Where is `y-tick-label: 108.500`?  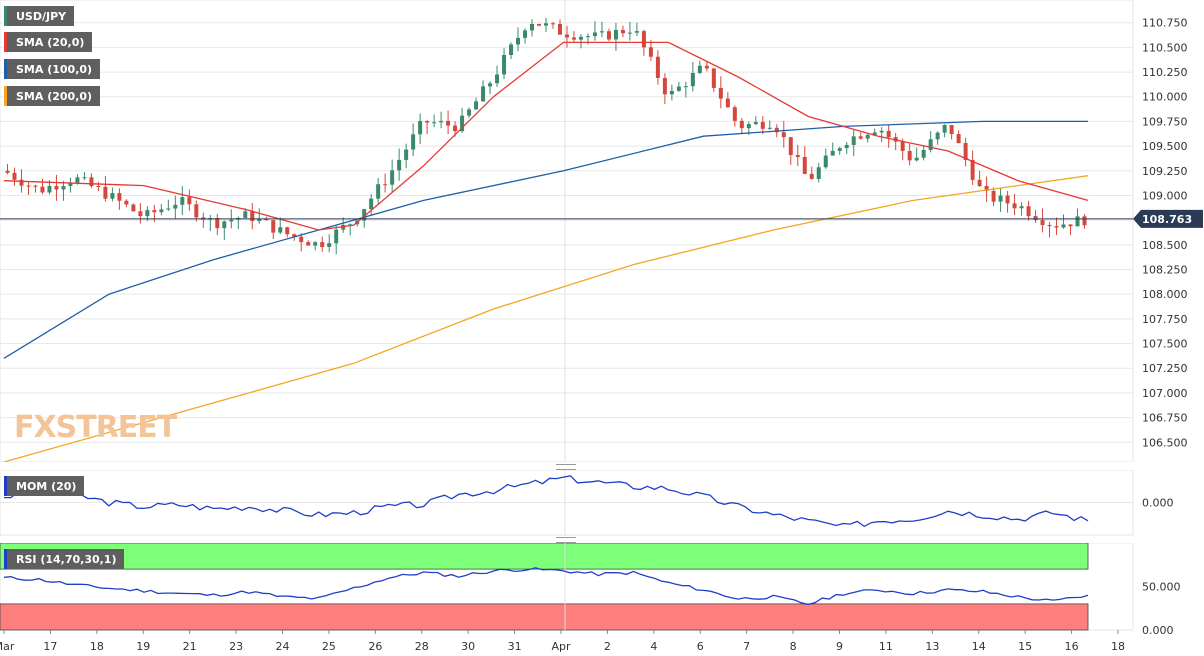 y-tick-label: 108.500 is located at coordinates (1165, 245).